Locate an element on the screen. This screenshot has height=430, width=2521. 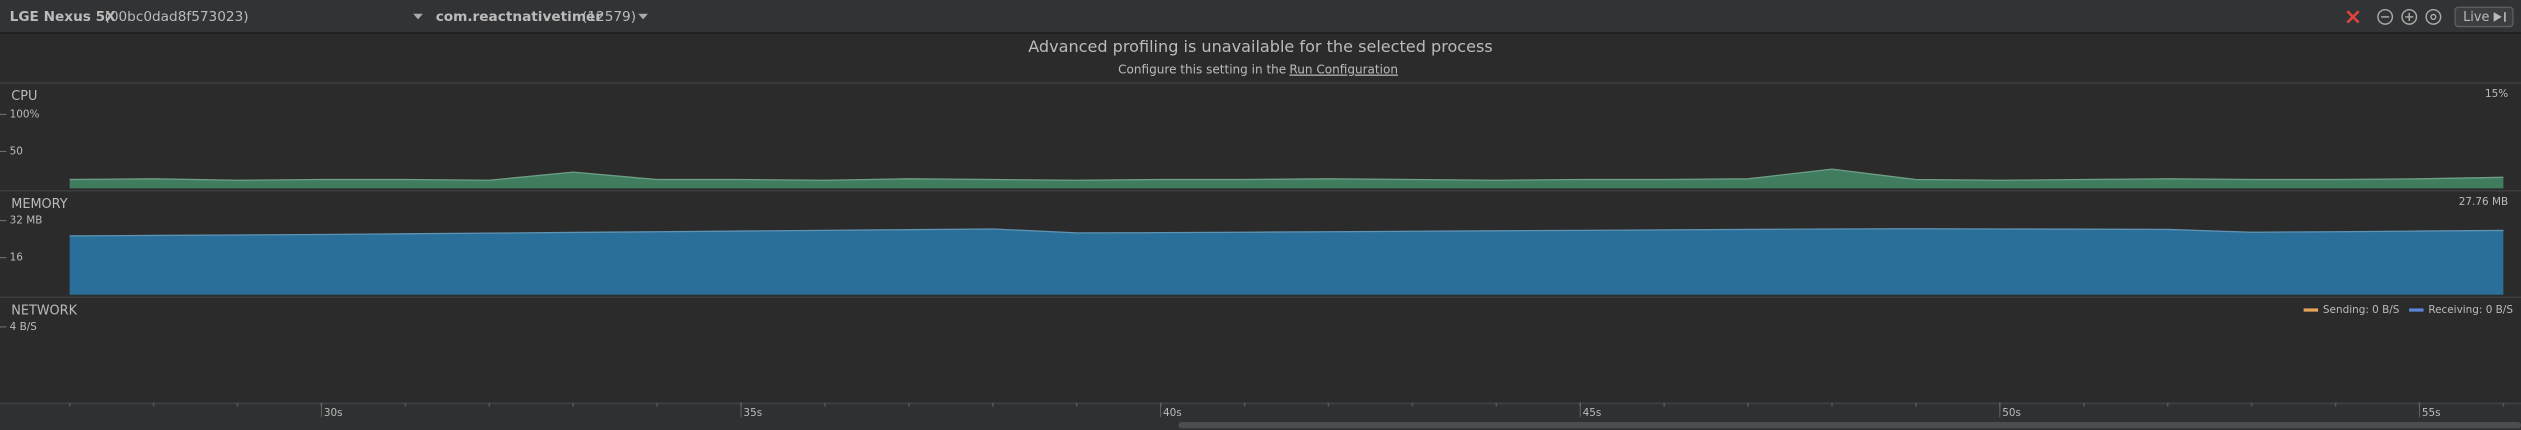
toolbar is located at coordinates (1260, 16).